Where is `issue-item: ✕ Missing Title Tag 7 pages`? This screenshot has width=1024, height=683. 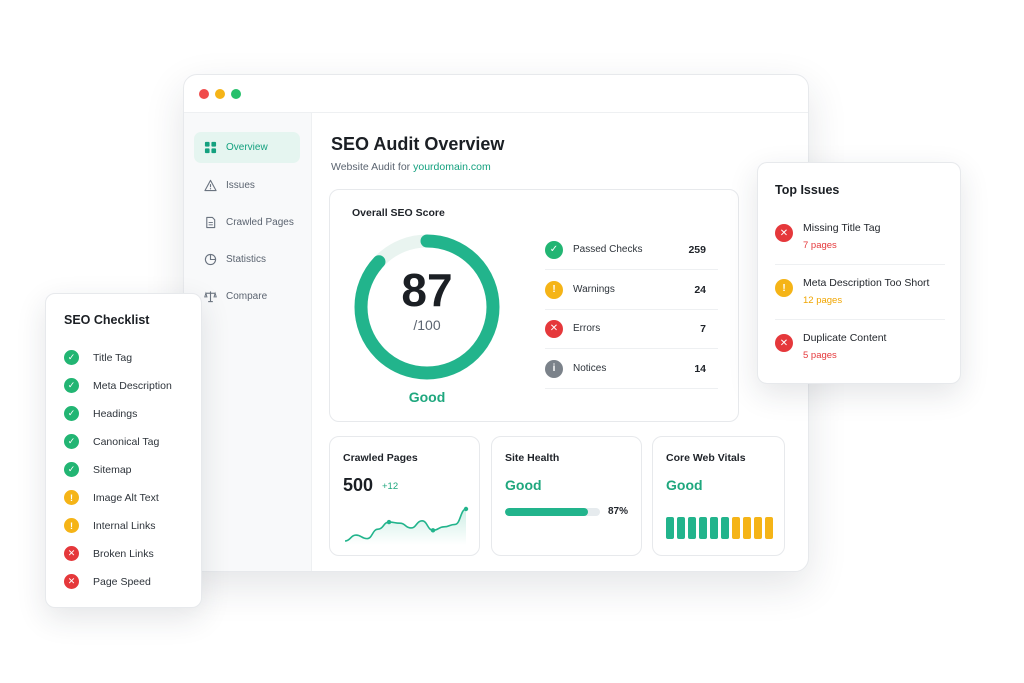 issue-item: ✕ Missing Title Tag 7 pages is located at coordinates (860, 247).